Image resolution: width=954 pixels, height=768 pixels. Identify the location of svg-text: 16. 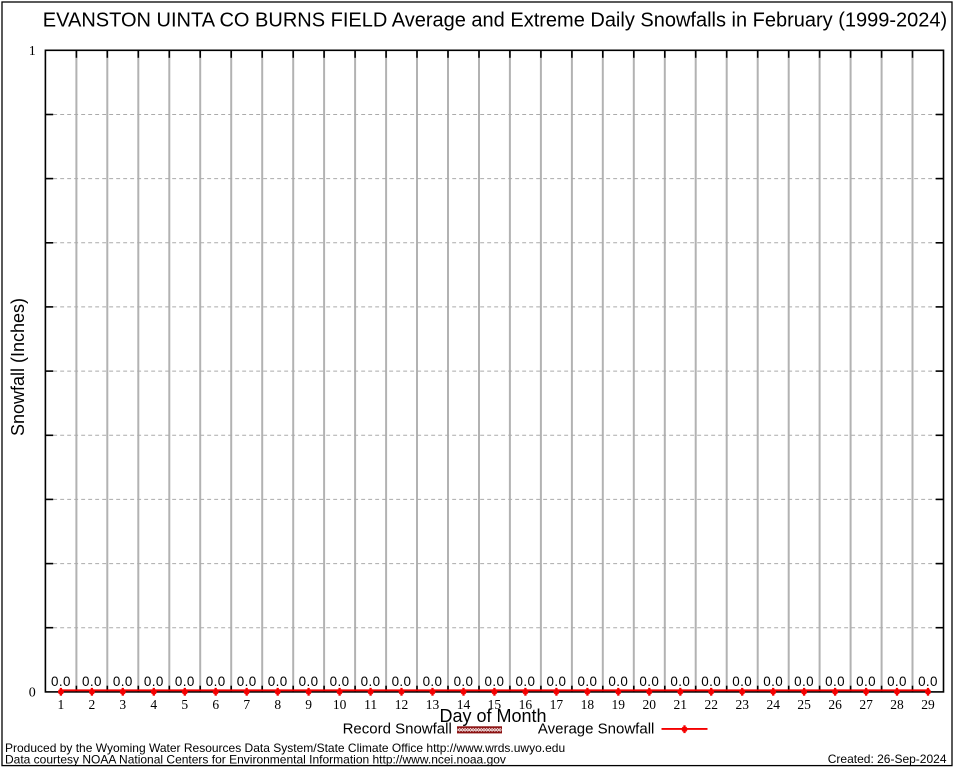
(526, 704).